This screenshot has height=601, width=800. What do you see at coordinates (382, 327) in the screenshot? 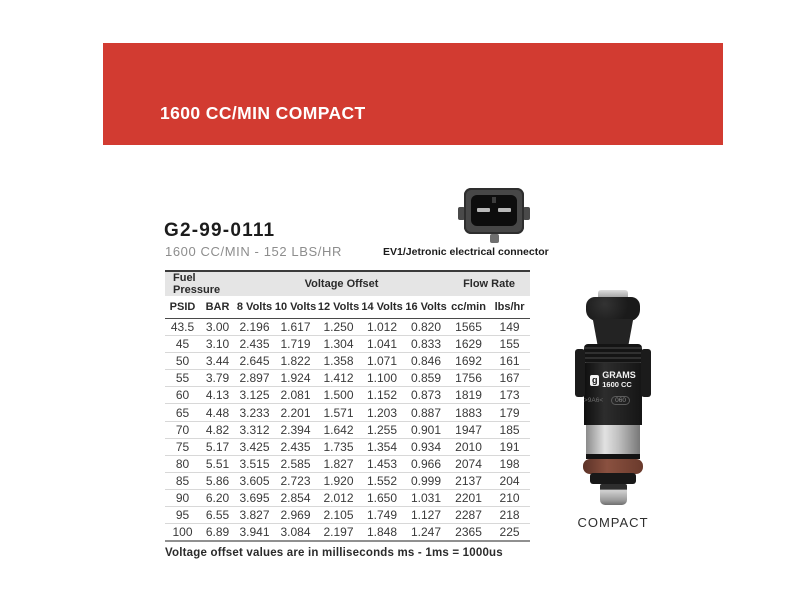
I see `table-cell: 1.012` at bounding box center [382, 327].